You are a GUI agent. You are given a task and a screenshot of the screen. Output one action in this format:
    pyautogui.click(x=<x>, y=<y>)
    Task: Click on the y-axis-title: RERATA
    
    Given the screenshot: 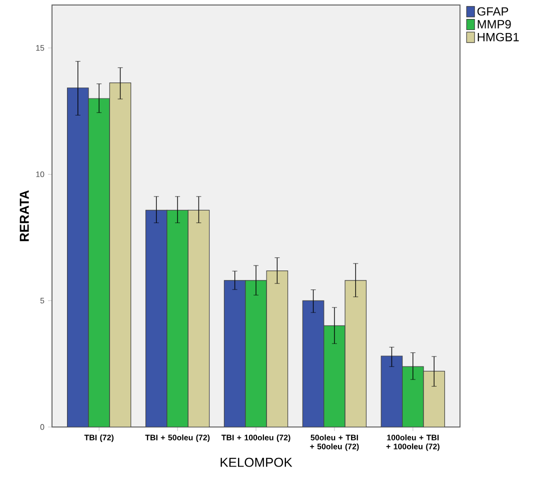 What is the action you would take?
    pyautogui.click(x=24, y=216)
    